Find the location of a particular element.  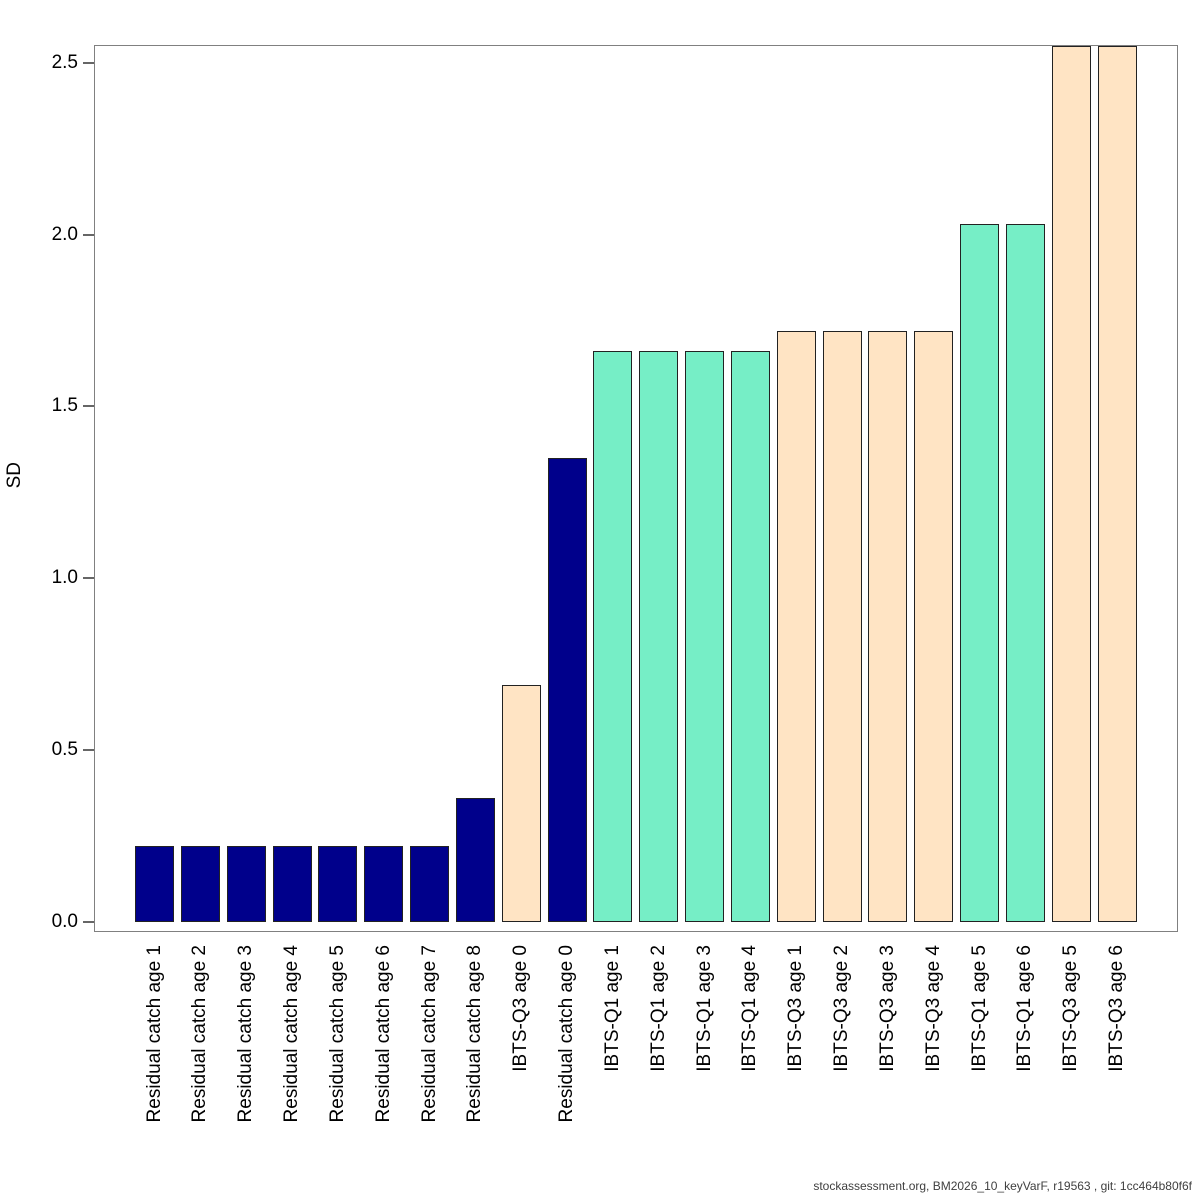

y-tick-label: 2.0 is located at coordinates (64, 234).